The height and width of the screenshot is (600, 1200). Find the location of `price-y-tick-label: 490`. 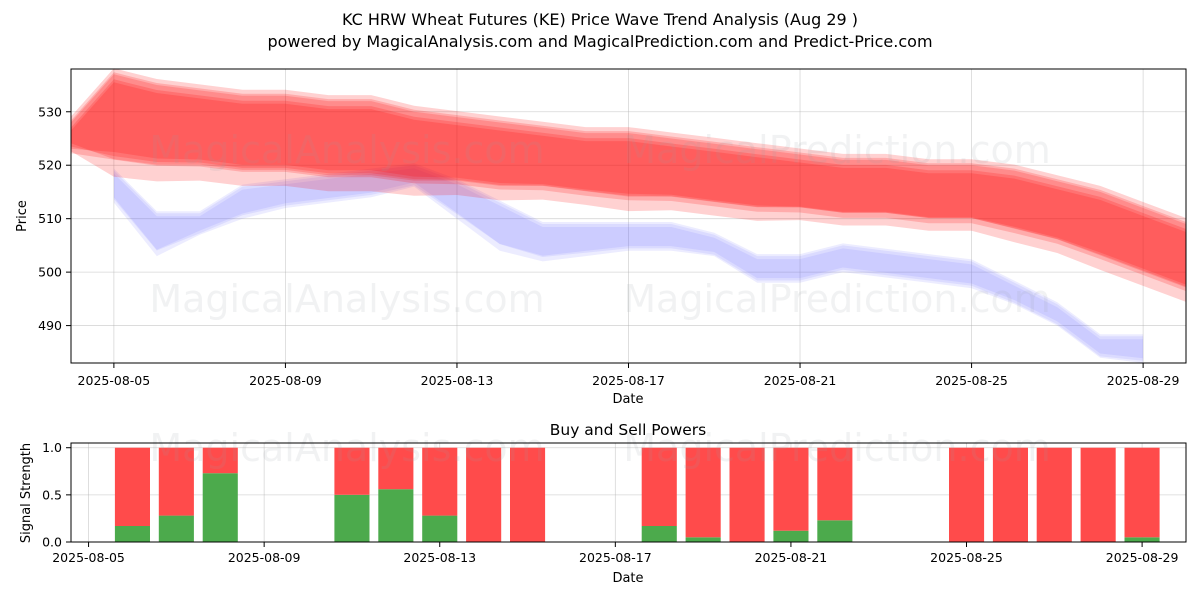

price-y-tick-label: 490 is located at coordinates (50, 325).